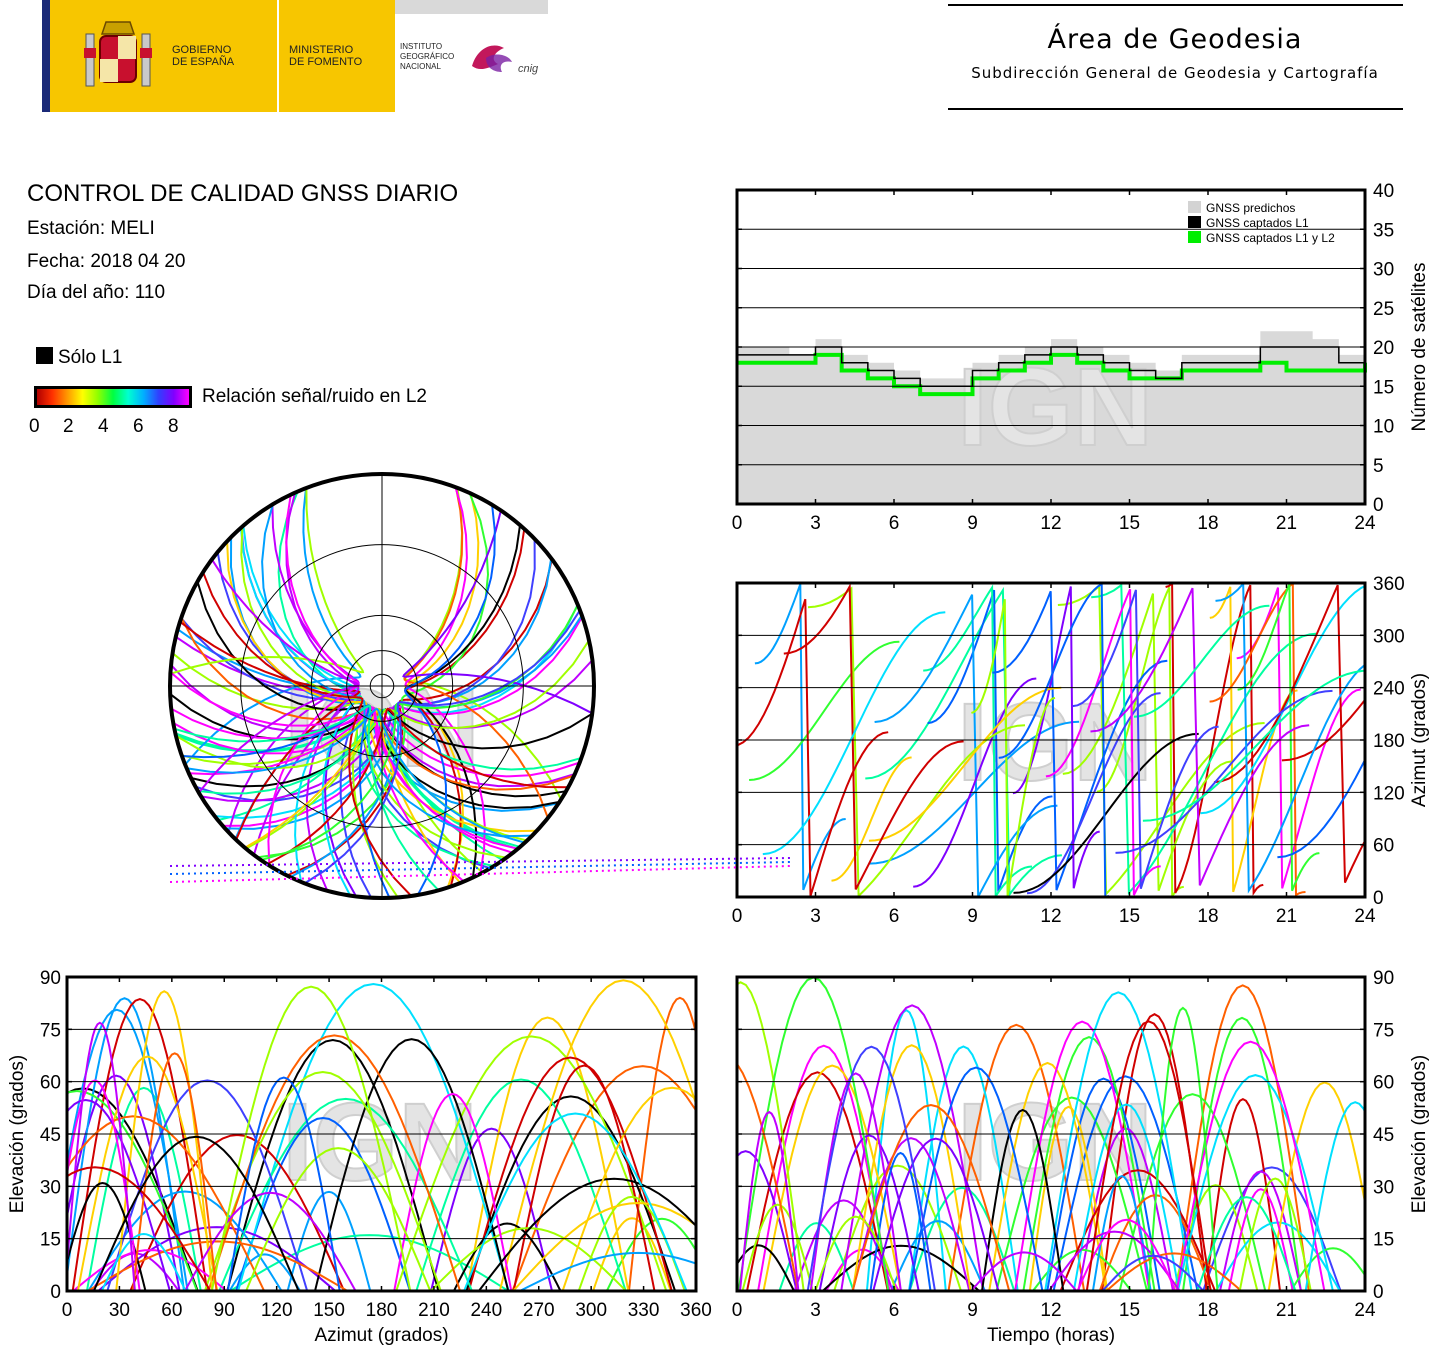 The height and width of the screenshot is (1350, 1445). What do you see at coordinates (96, 292) in the screenshot?
I see `doy-label: Día del año: 110` at bounding box center [96, 292].